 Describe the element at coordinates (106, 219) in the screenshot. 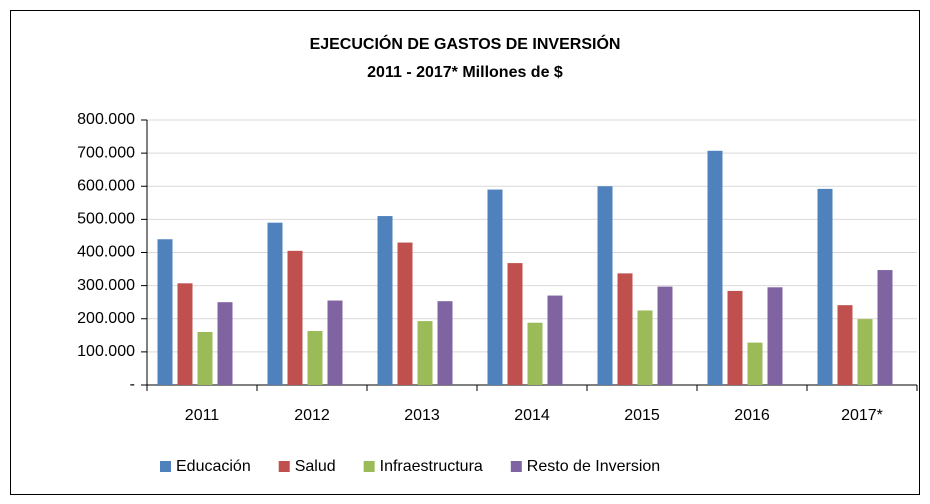

I see `y-tick-label: 500.000` at that location.